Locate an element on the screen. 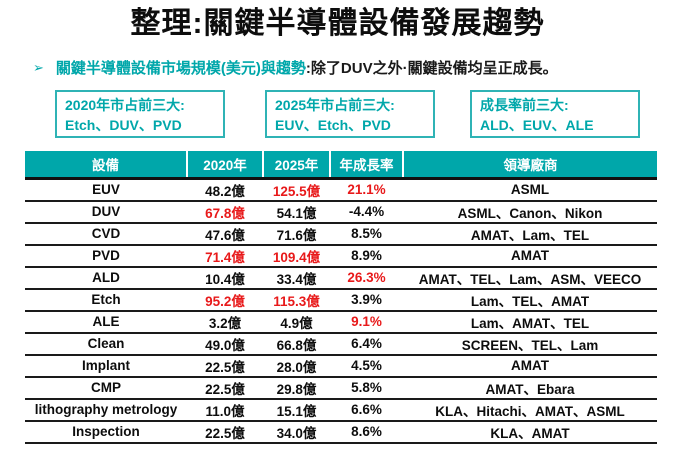  table-row: Implant 22.5億 28.0億 4.5% AMAT is located at coordinates (341, 366).